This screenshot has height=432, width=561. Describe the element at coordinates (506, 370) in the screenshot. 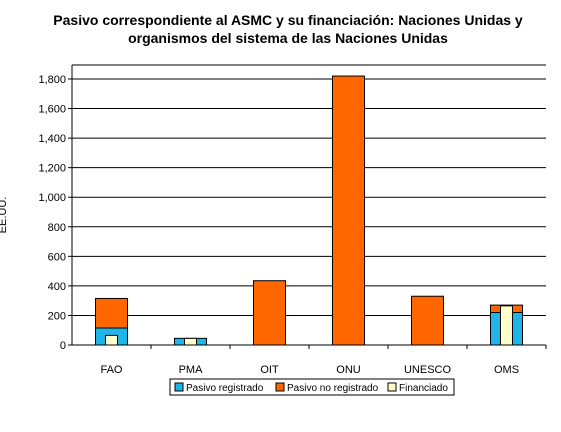

I see `x-category-label: OMS` at that location.